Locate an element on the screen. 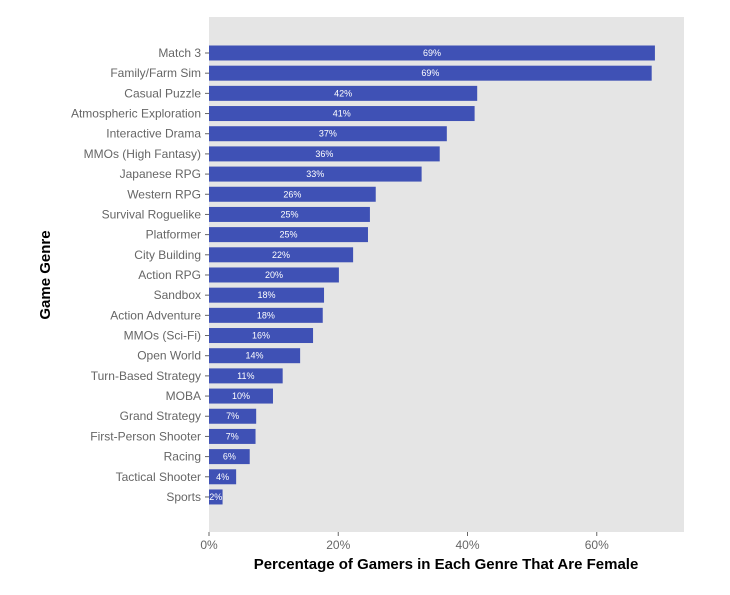 This screenshot has height=595, width=730. x-tick-label-1: 20% is located at coordinates (338, 545).